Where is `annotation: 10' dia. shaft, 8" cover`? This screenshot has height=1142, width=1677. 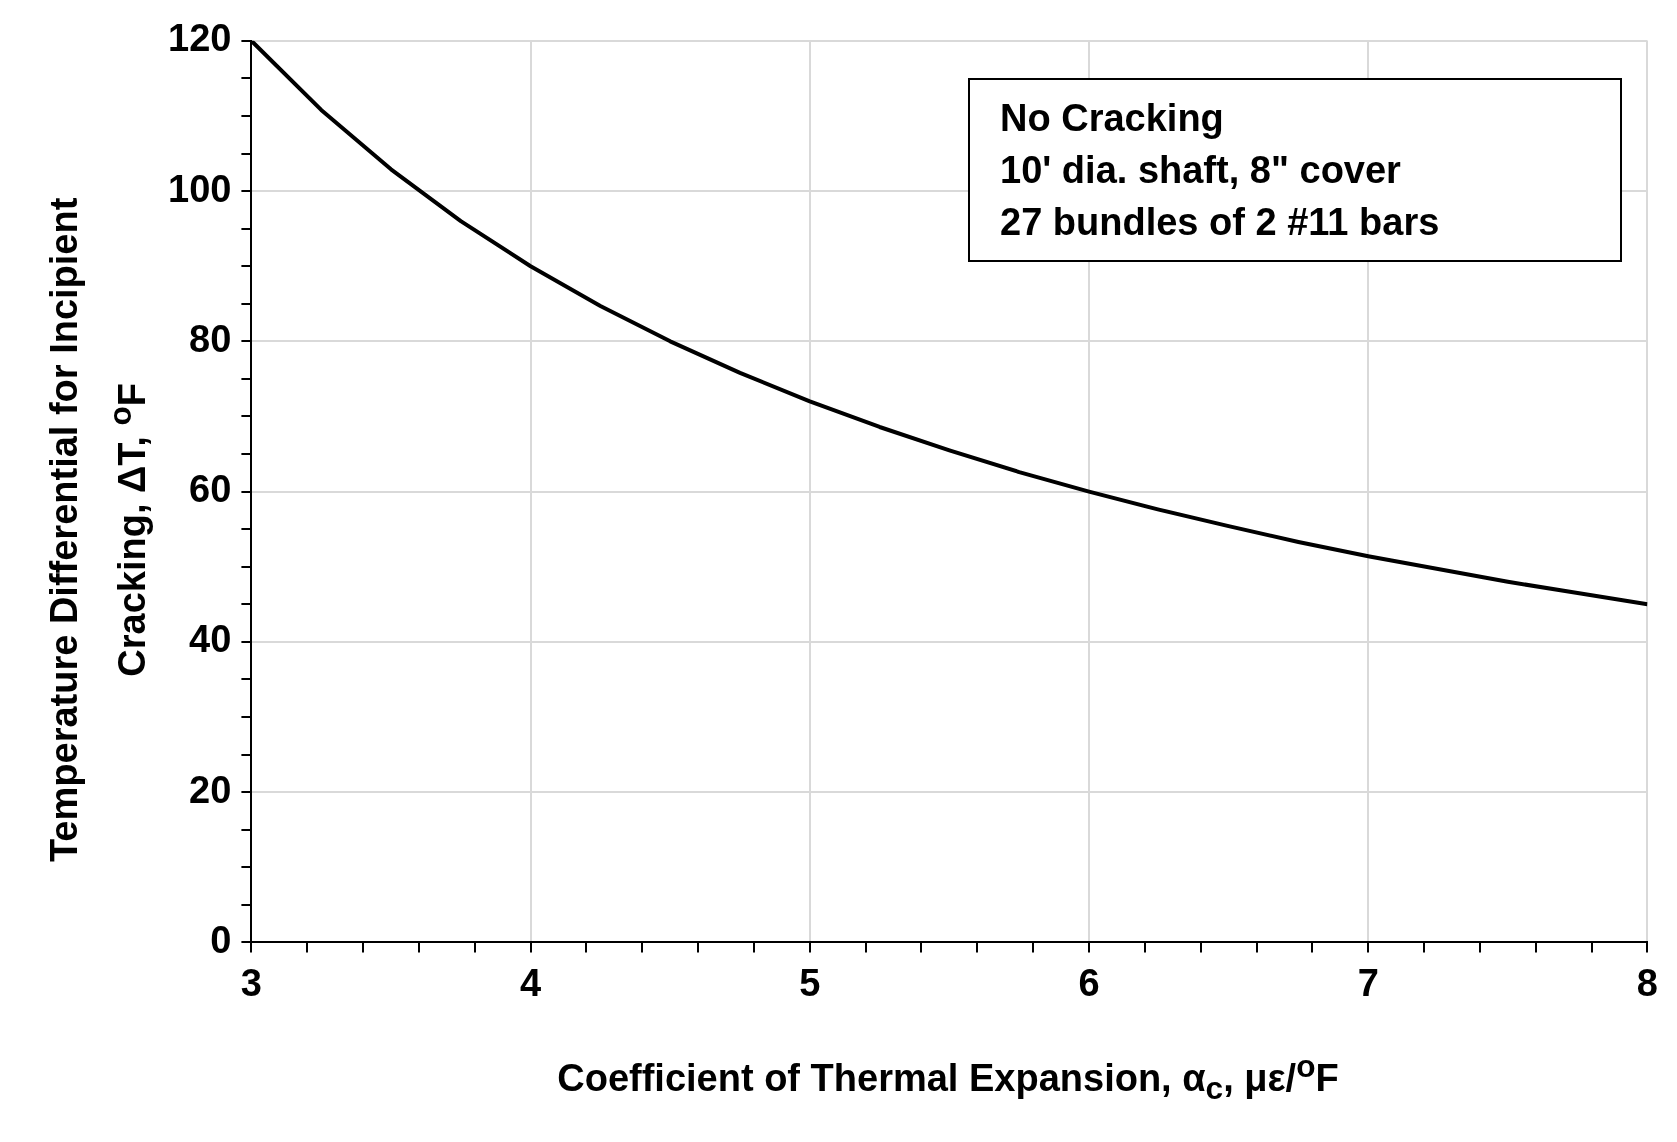
annotation: 10' dia. shaft, 8" cover is located at coordinates (1201, 170).